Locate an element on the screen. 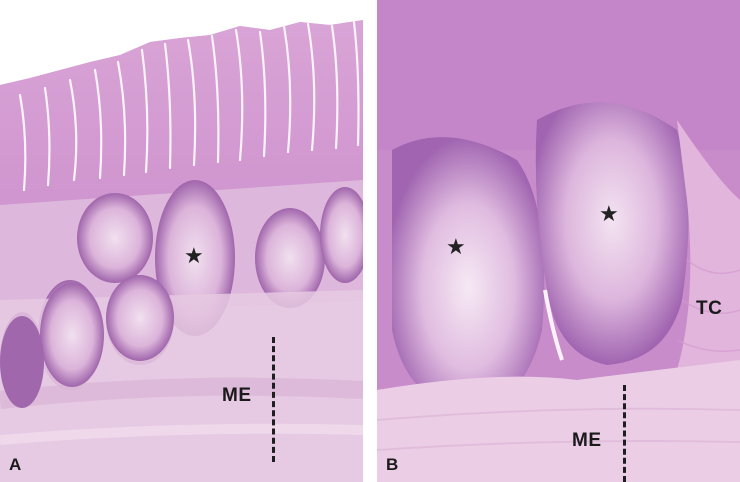  panel-label-b: B is located at coordinates (392, 464).